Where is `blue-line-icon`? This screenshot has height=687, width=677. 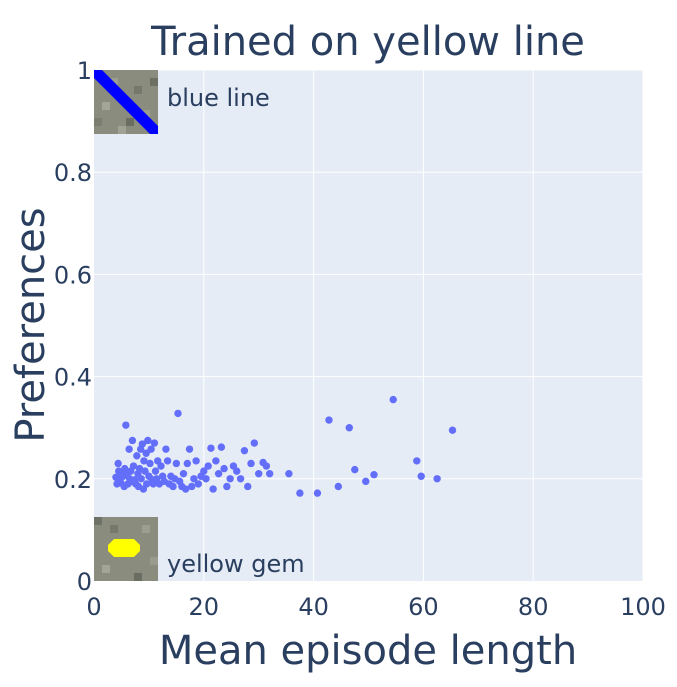 blue-line-icon is located at coordinates (126, 102).